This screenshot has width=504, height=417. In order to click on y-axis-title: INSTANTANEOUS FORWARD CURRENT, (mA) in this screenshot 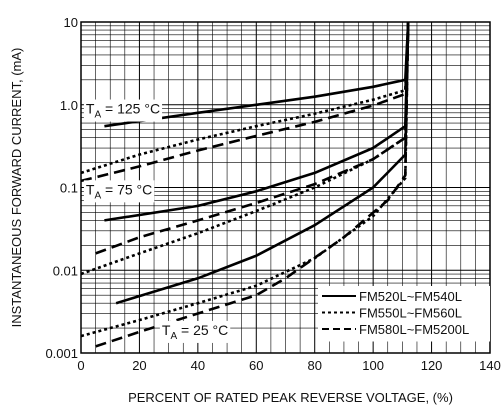, I will do `click(16, 188)`.